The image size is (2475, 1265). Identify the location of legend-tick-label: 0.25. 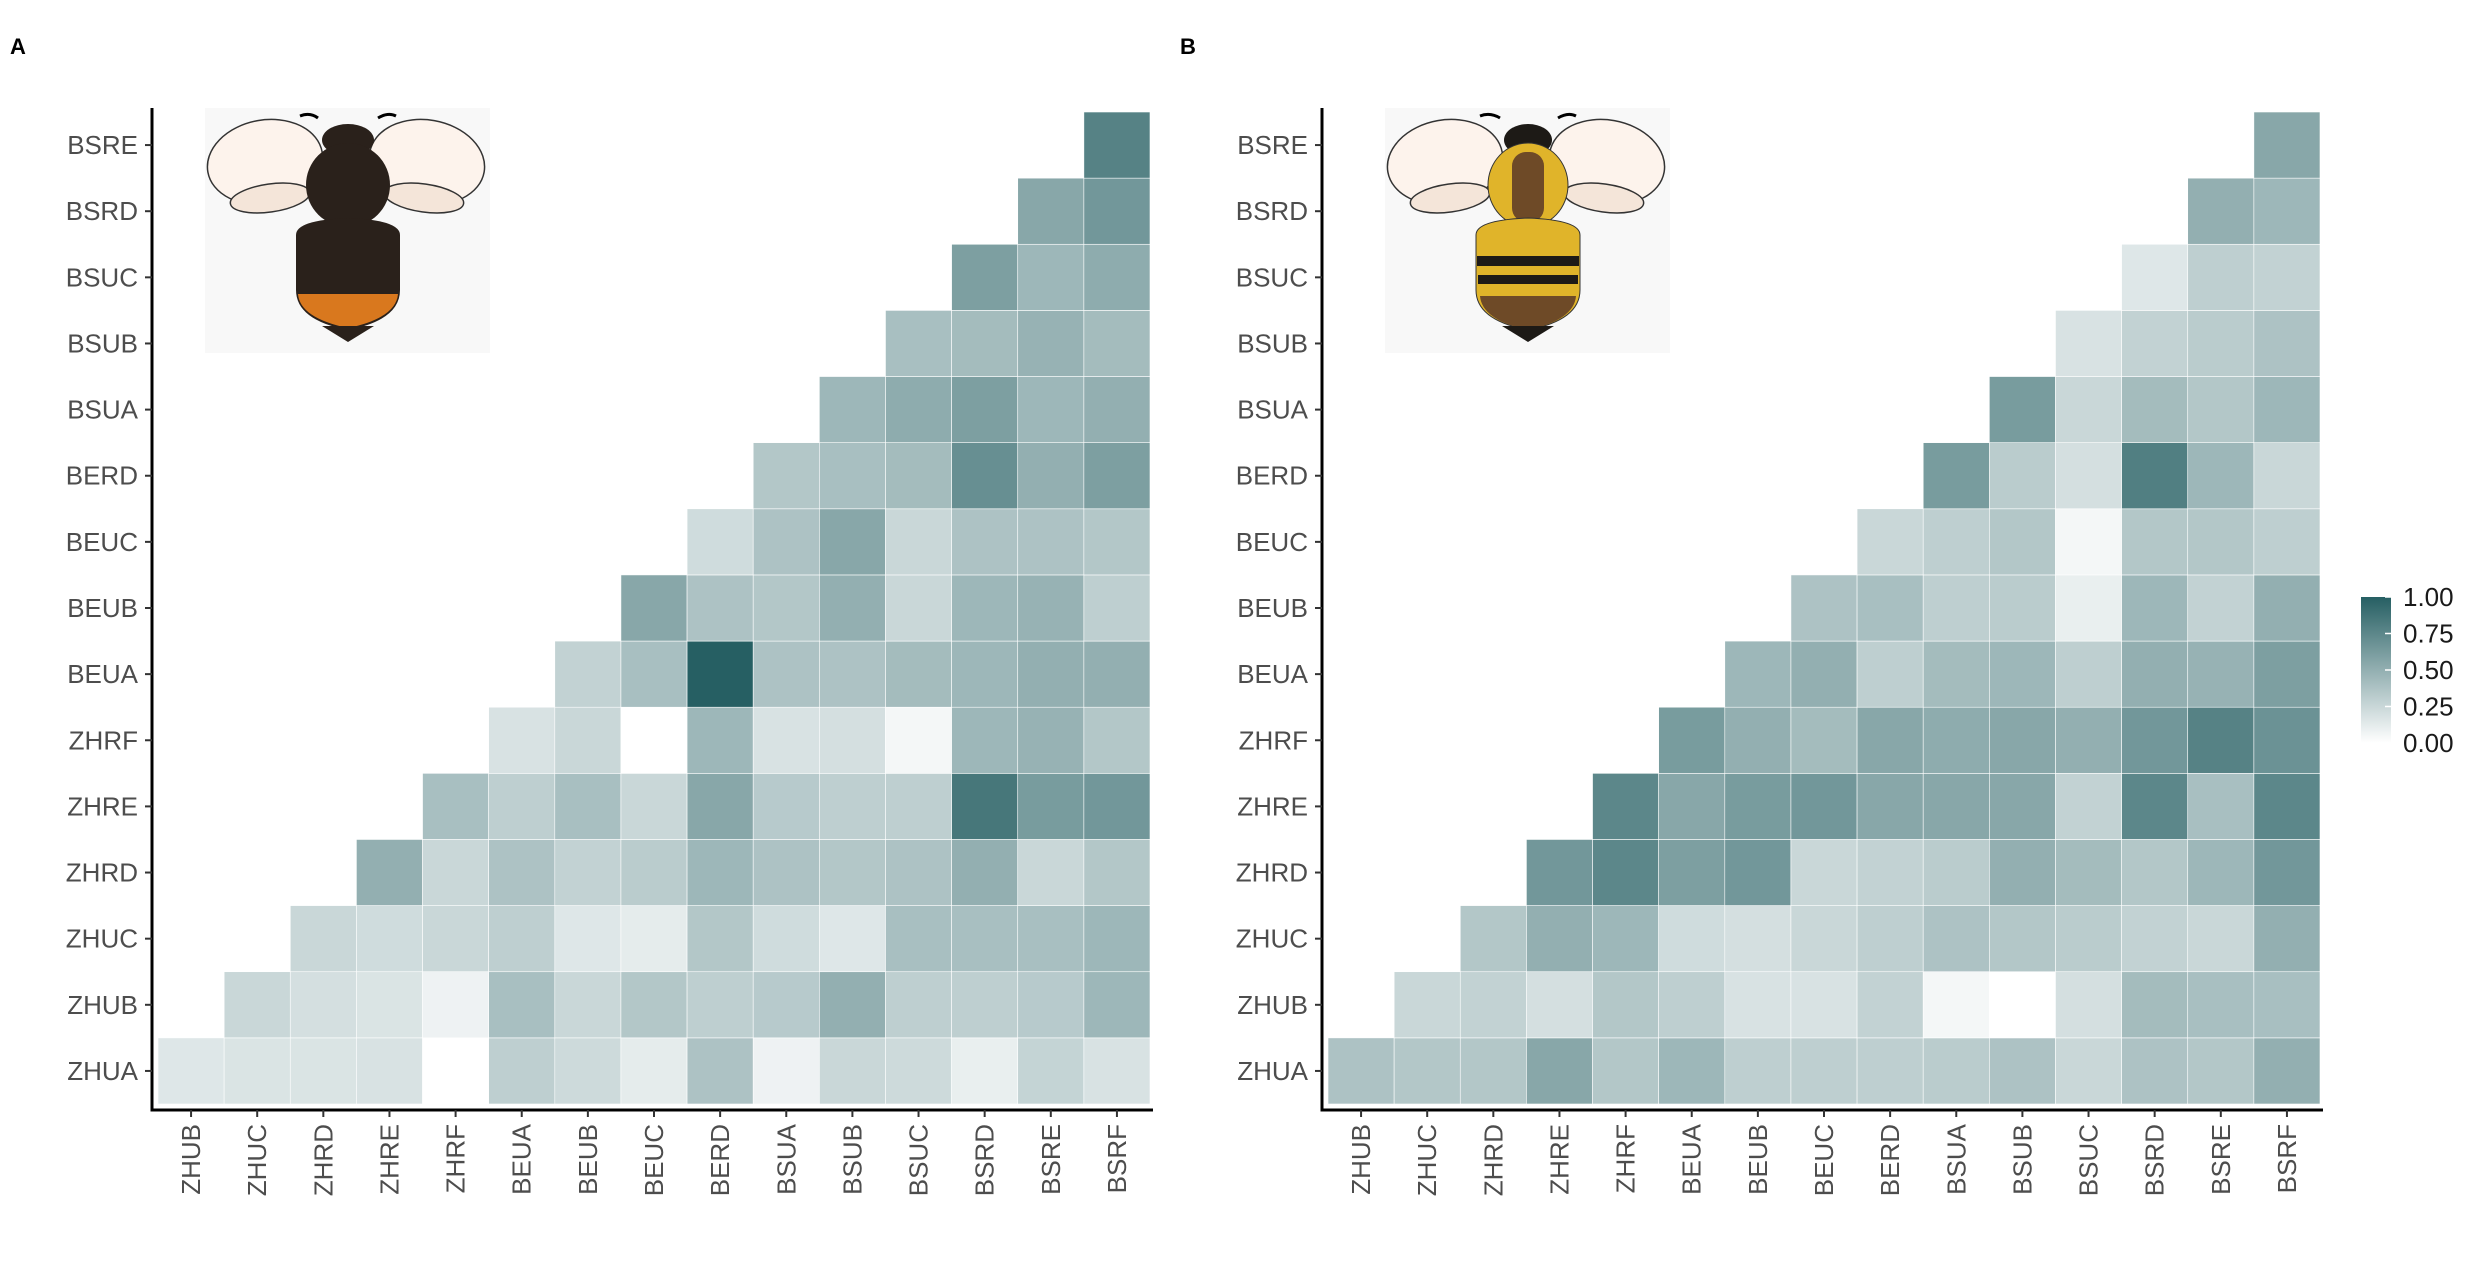
(2428, 707).